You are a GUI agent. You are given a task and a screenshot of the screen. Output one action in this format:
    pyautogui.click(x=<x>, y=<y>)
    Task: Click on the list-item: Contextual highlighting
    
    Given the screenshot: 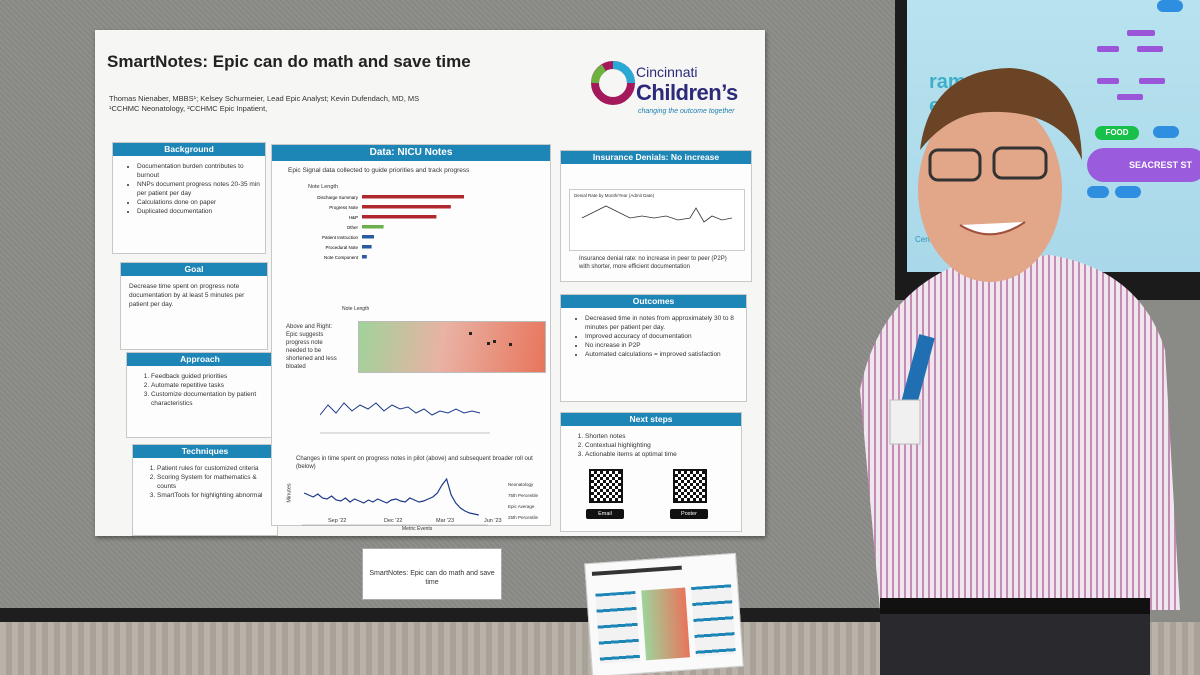 What is the action you would take?
    pyautogui.click(x=661, y=445)
    